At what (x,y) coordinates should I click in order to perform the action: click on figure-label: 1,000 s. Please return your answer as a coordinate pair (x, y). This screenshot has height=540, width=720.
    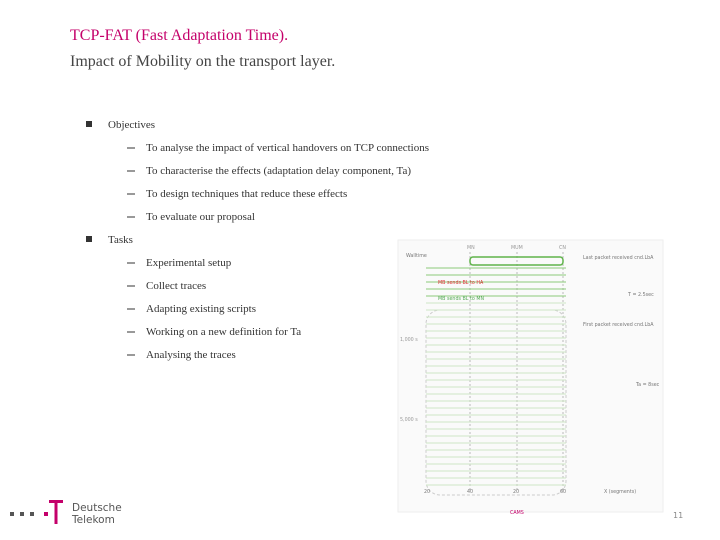
    Looking at the image, I should click on (409, 340).